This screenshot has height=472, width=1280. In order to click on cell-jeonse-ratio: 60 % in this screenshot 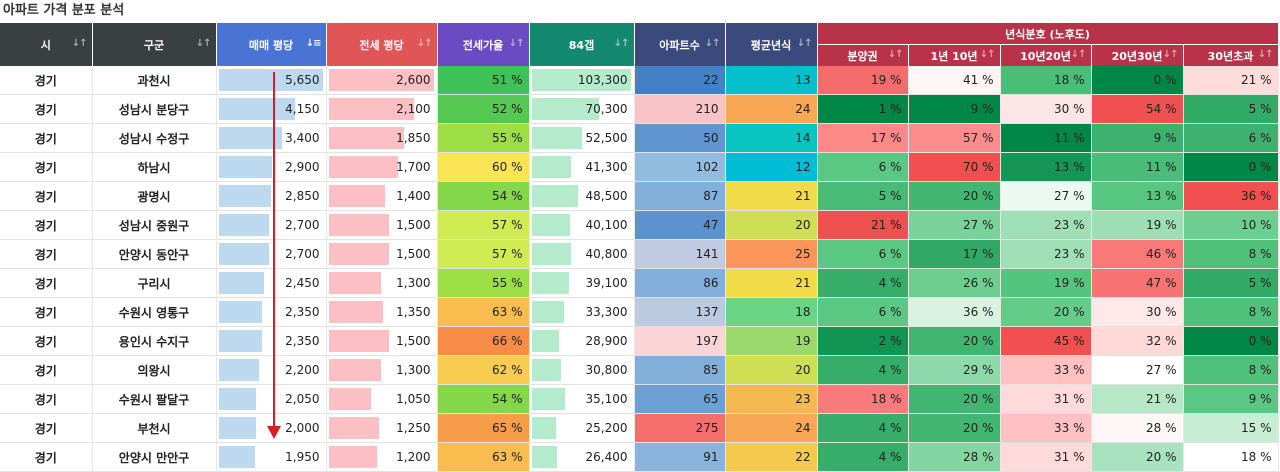, I will do `click(483, 167)`.